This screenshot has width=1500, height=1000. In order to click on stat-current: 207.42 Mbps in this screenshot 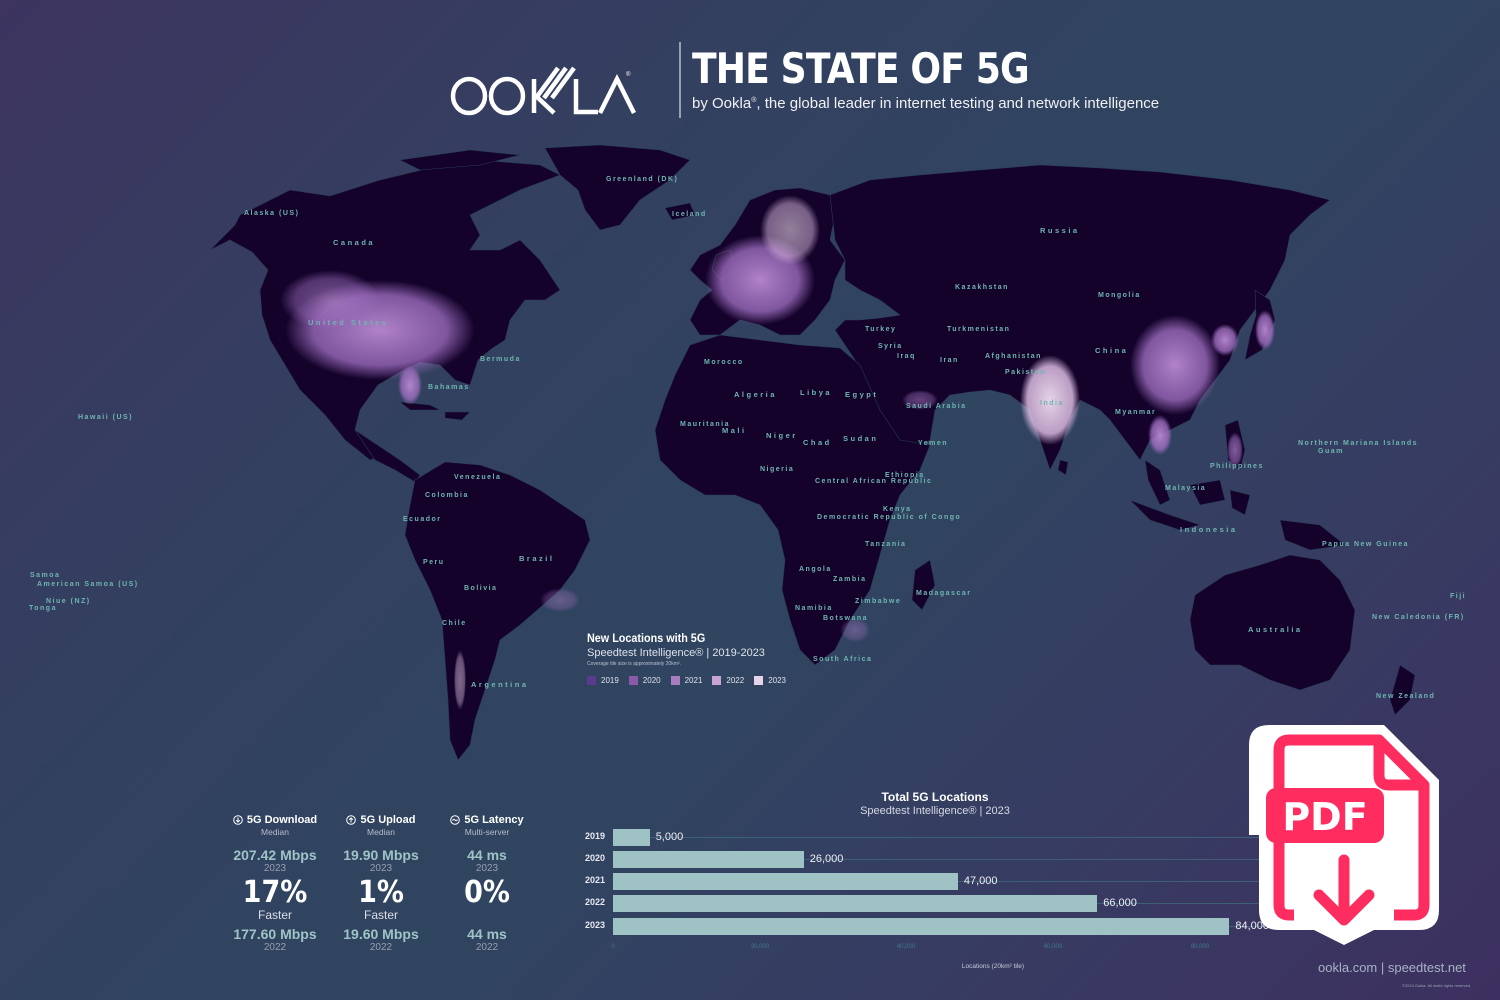, I will do `click(275, 855)`.